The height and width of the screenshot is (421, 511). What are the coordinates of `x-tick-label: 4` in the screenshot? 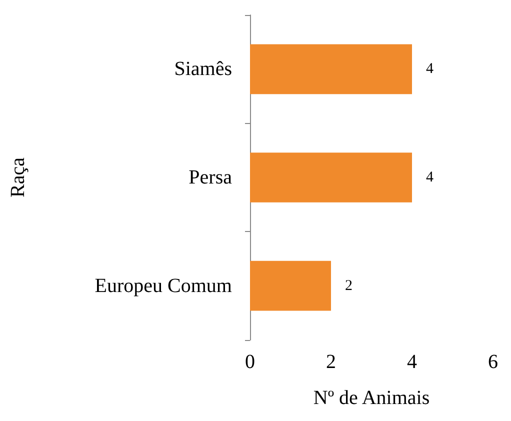 It's located at (412, 362).